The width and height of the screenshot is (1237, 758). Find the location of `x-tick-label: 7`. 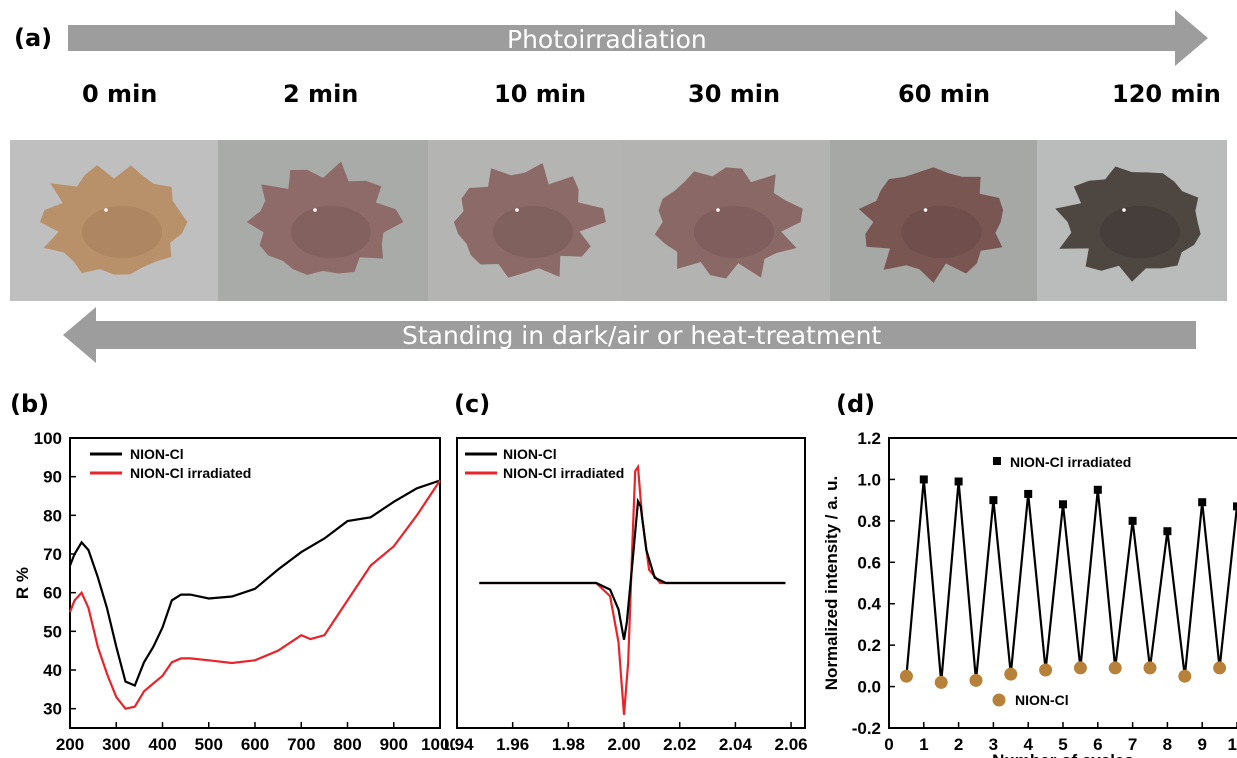

x-tick-label: 7 is located at coordinates (1132, 744).